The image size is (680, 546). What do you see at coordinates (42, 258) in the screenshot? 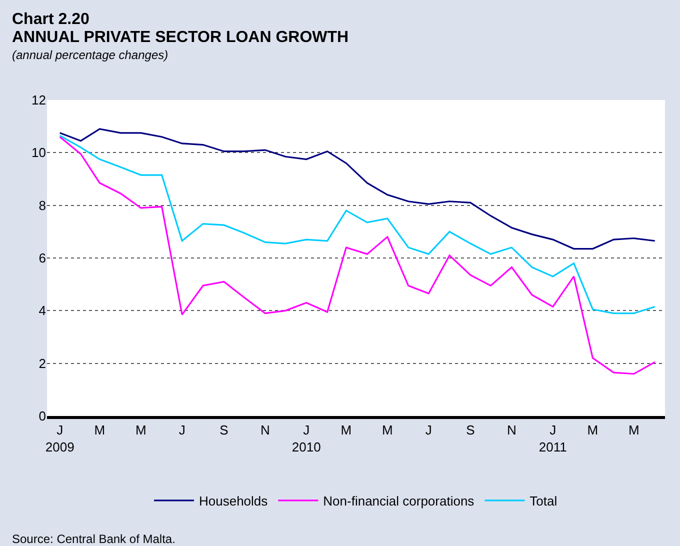
I see `y-tick-label: 6` at bounding box center [42, 258].